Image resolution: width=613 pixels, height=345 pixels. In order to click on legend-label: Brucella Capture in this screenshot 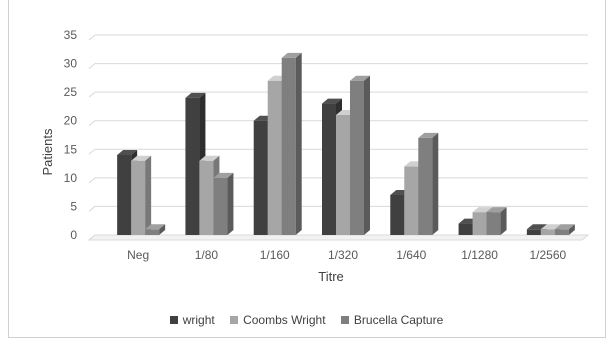, I will do `click(398, 320)`.